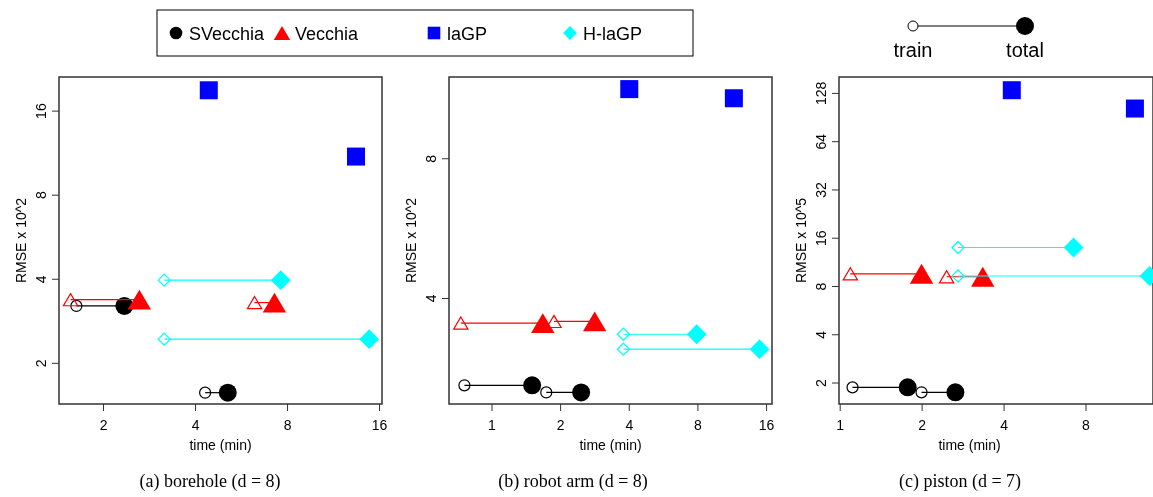 This screenshot has width=1153, height=497. I want to click on legend-label: SVecchia, so click(227, 34).